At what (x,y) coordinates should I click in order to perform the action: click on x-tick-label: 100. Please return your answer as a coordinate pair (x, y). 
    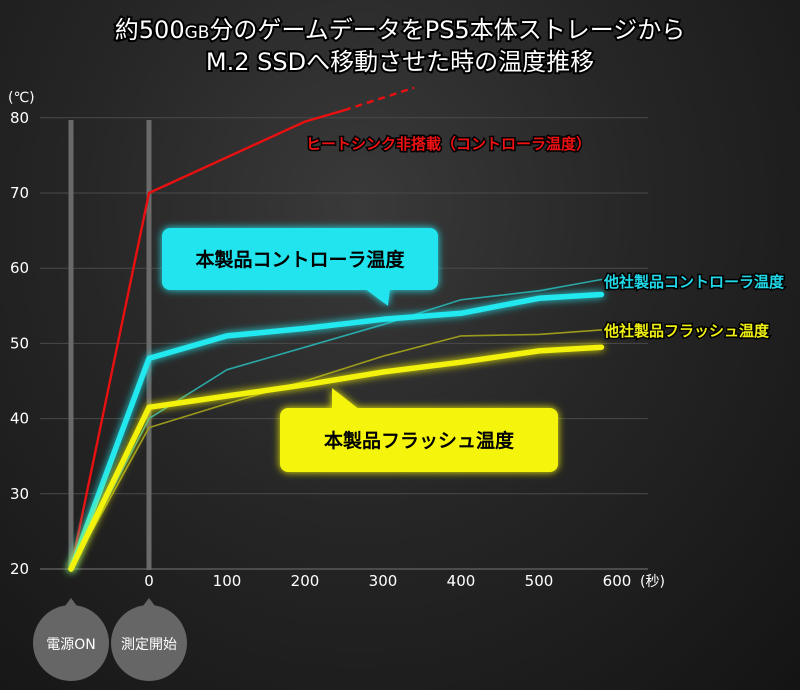
    Looking at the image, I should click on (227, 581).